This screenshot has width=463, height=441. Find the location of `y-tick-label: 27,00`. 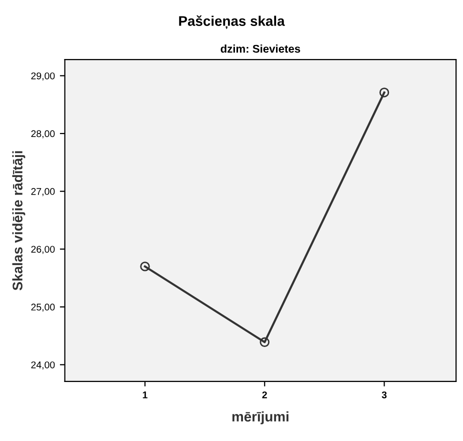

y-tick-label: 27,00 is located at coordinates (43, 192).